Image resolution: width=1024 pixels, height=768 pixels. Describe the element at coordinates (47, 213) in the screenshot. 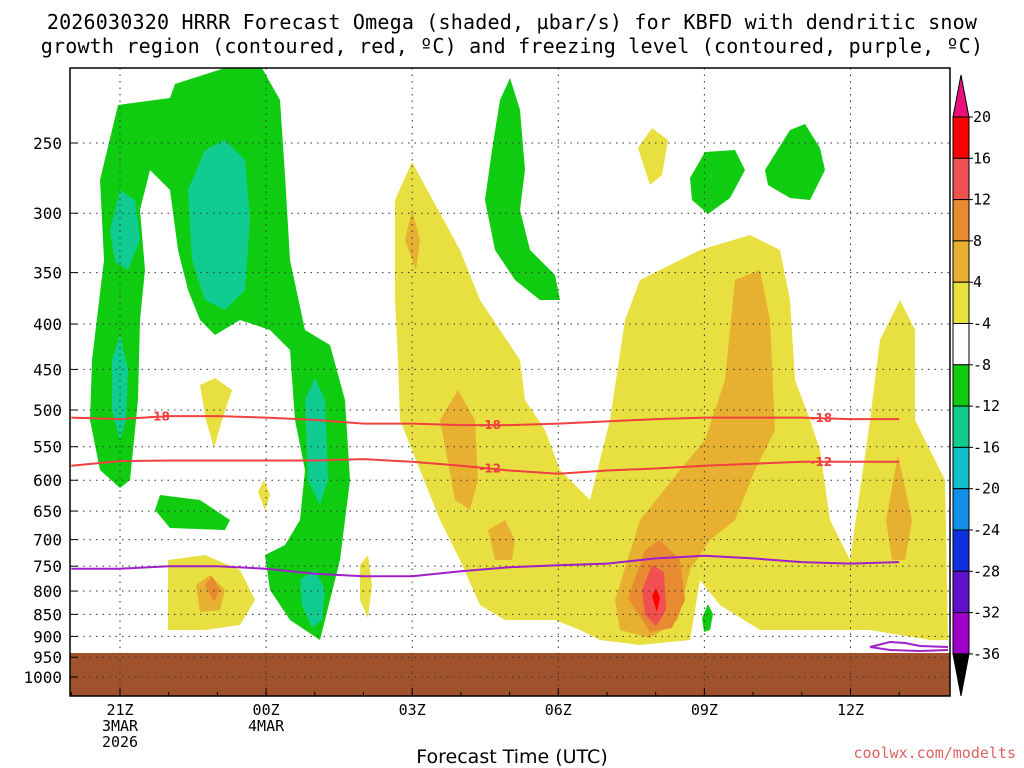

I see `y-tick-label: 300` at that location.